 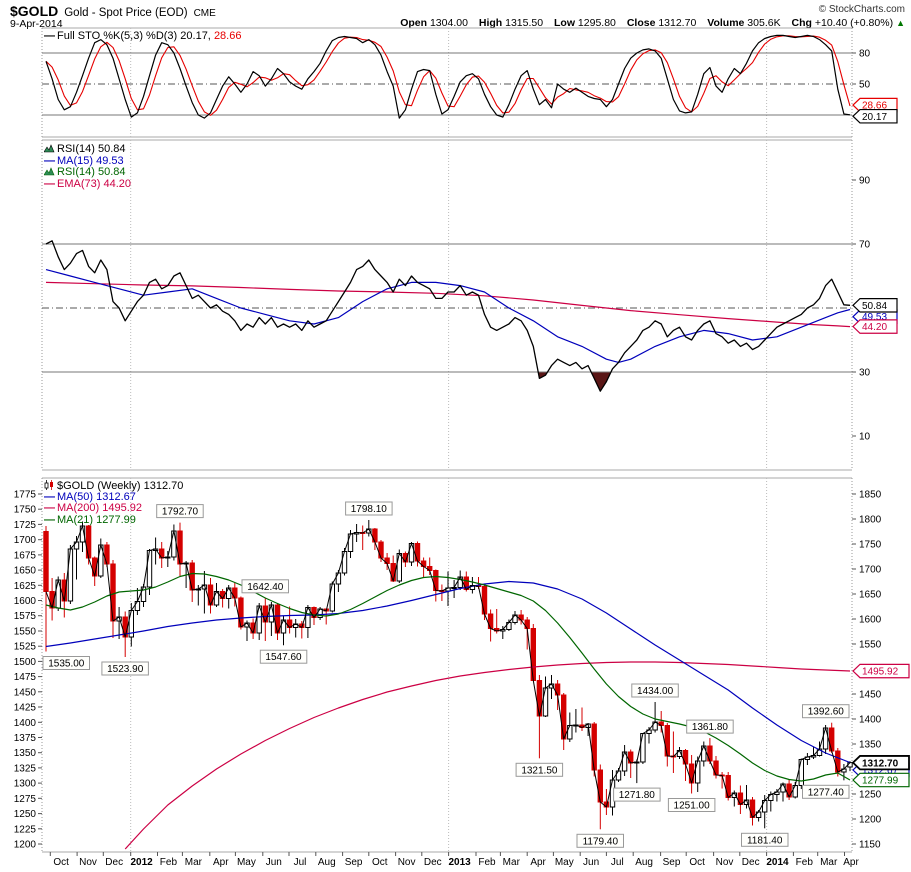 I want to click on chart-date: 9-Apr-2014, so click(x=36, y=24).